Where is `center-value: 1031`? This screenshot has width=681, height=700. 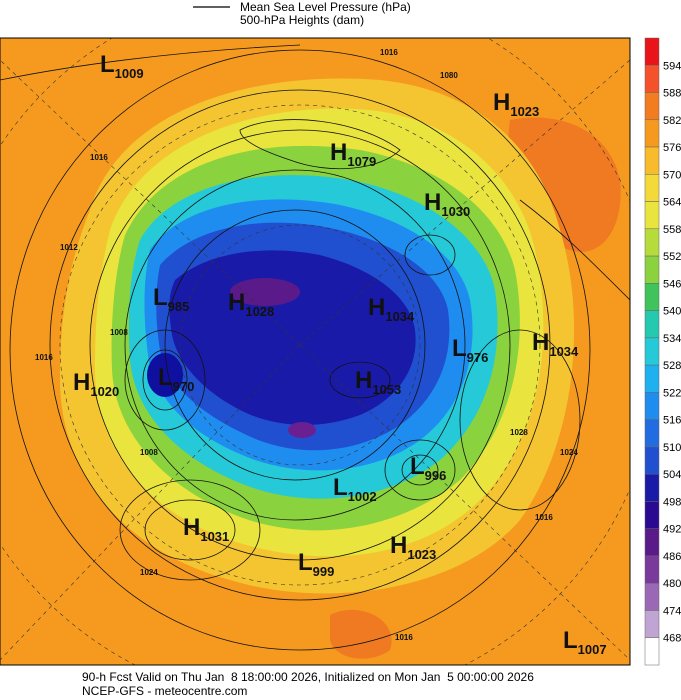
center-value: 1031 is located at coordinates (214, 536).